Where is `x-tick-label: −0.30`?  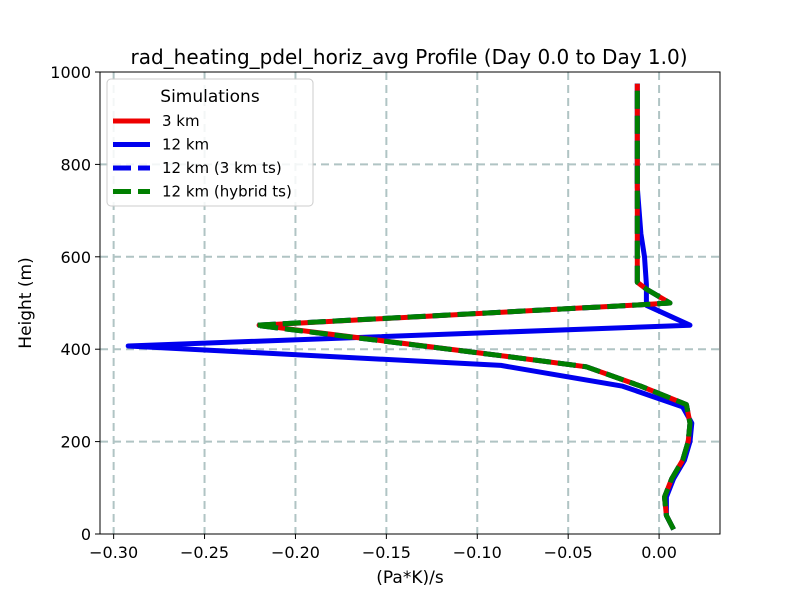 x-tick-label: −0.30 is located at coordinates (113, 552).